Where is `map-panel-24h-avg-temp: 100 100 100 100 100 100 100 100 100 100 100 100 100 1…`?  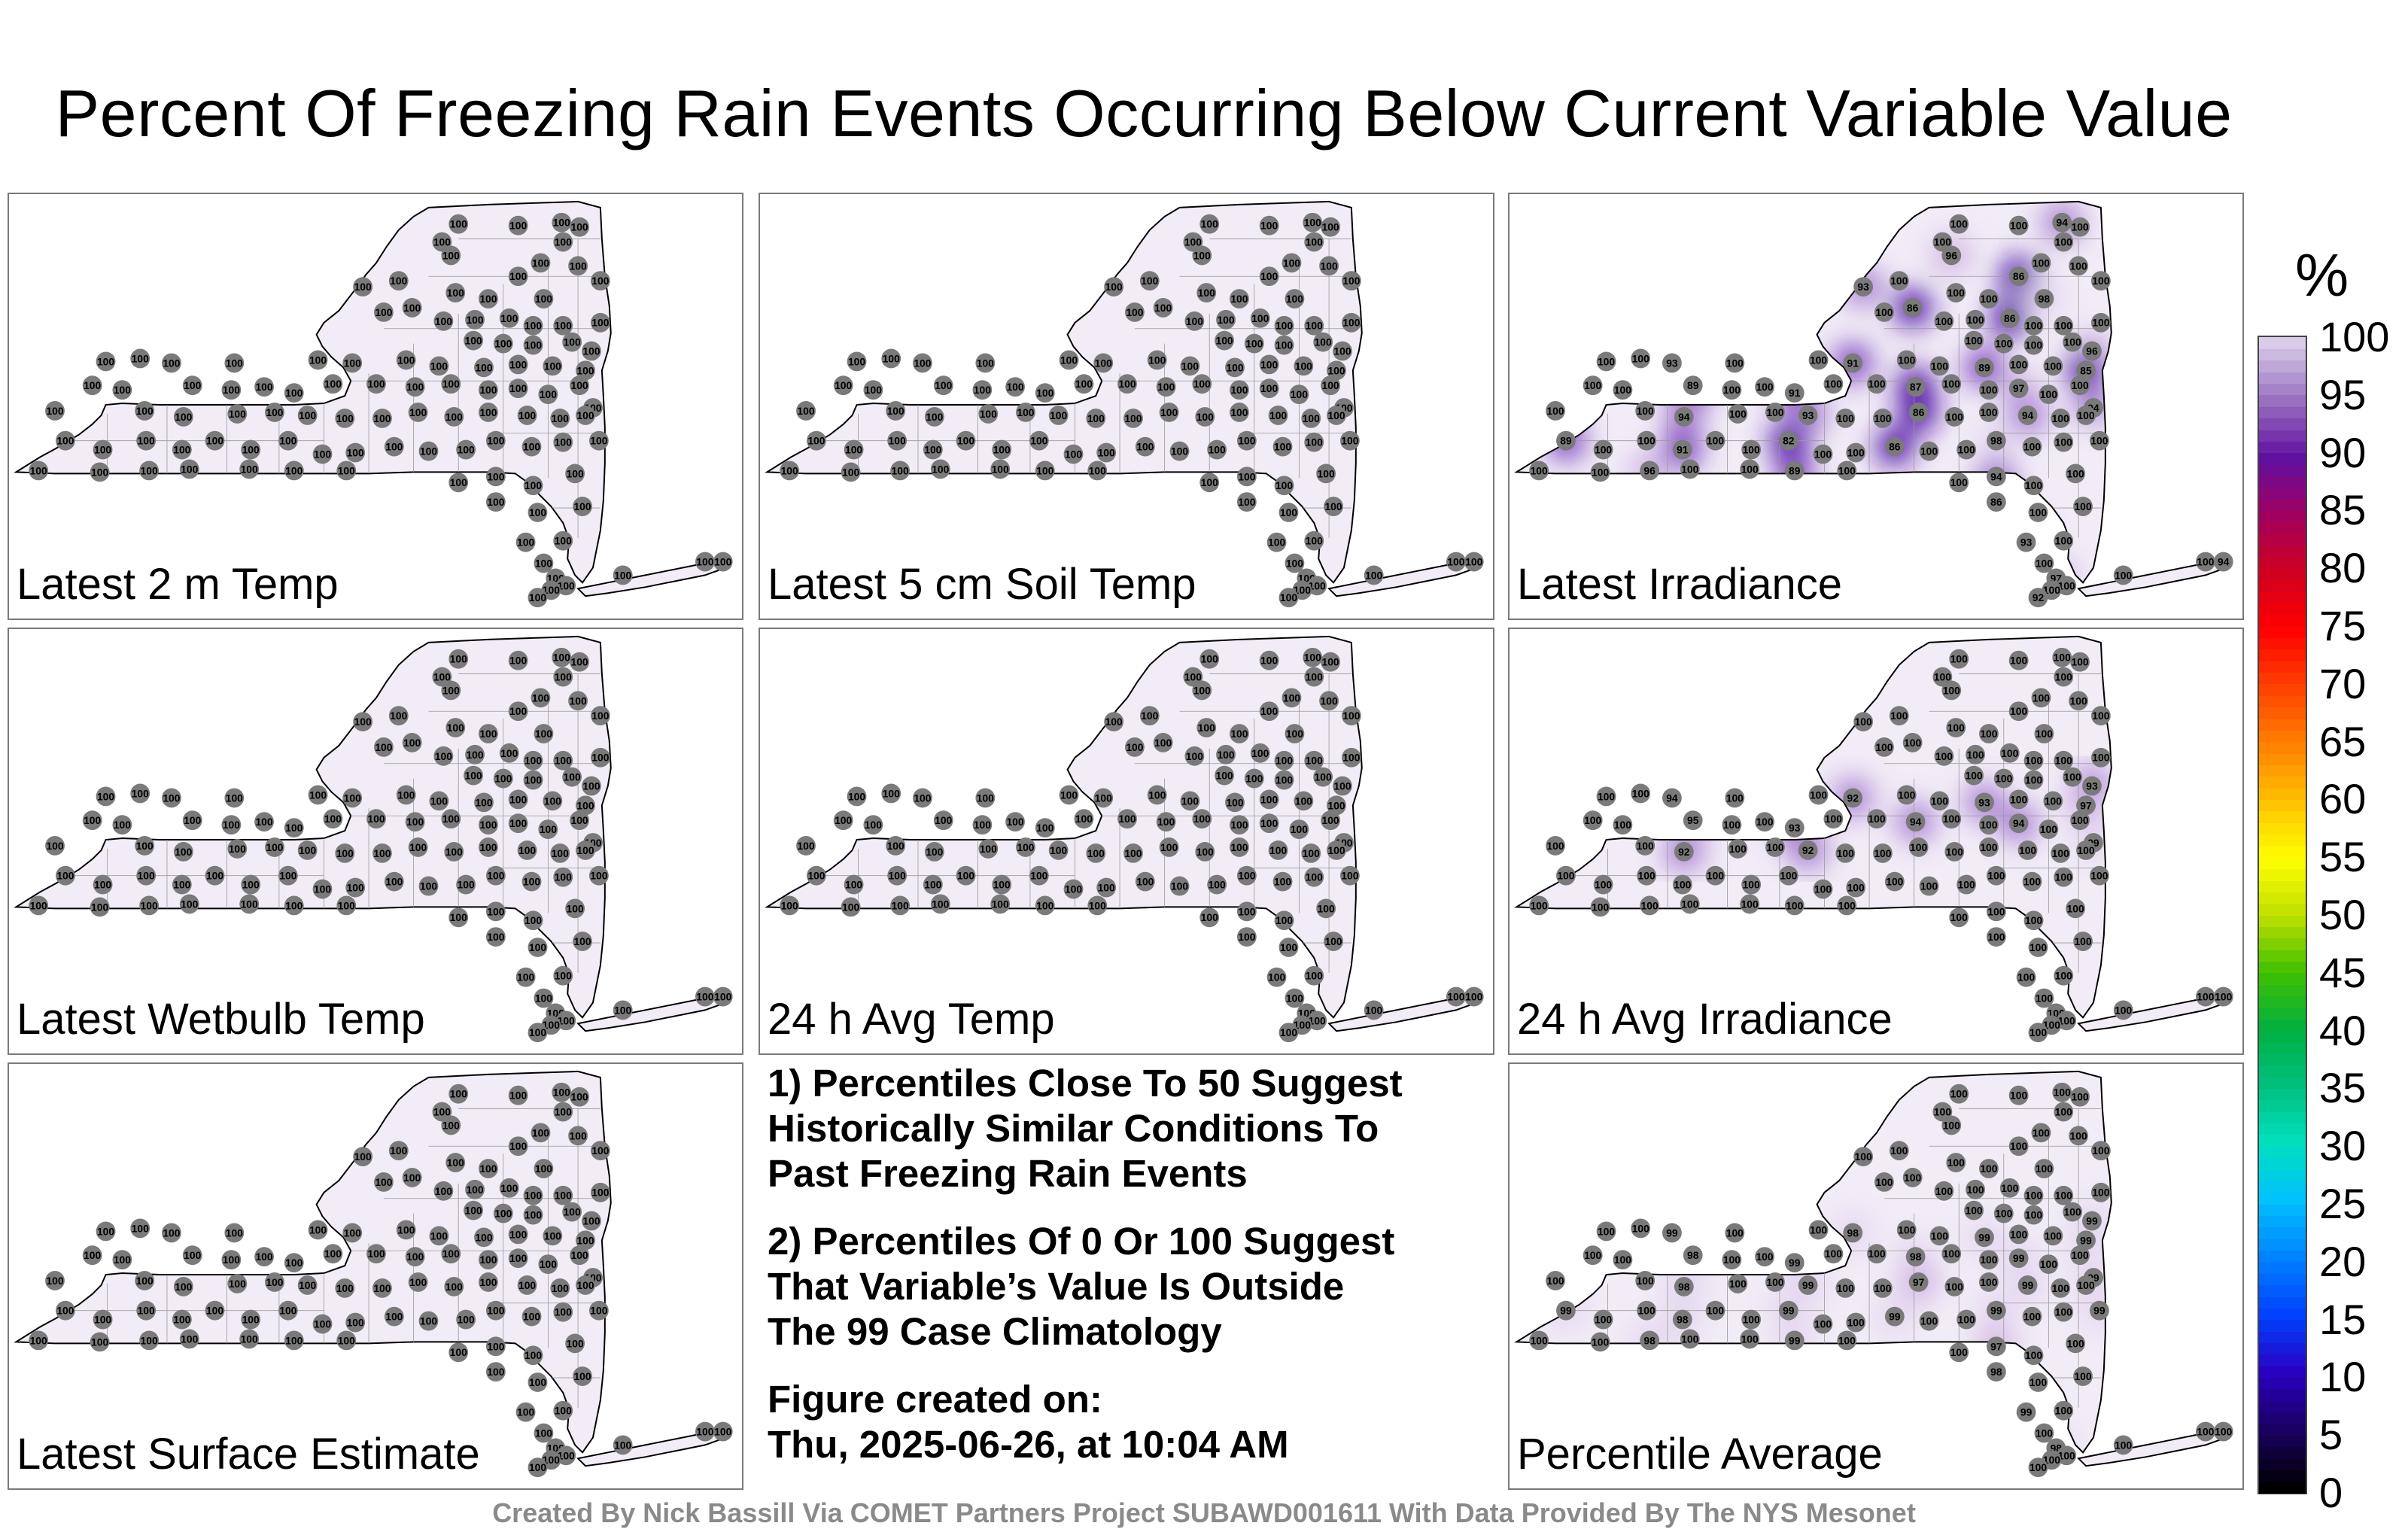
map-panel-24h-avg-temp: 100 100 100 100 100 100 100 100 100 100 100 100 100 1… is located at coordinates (1126, 841).